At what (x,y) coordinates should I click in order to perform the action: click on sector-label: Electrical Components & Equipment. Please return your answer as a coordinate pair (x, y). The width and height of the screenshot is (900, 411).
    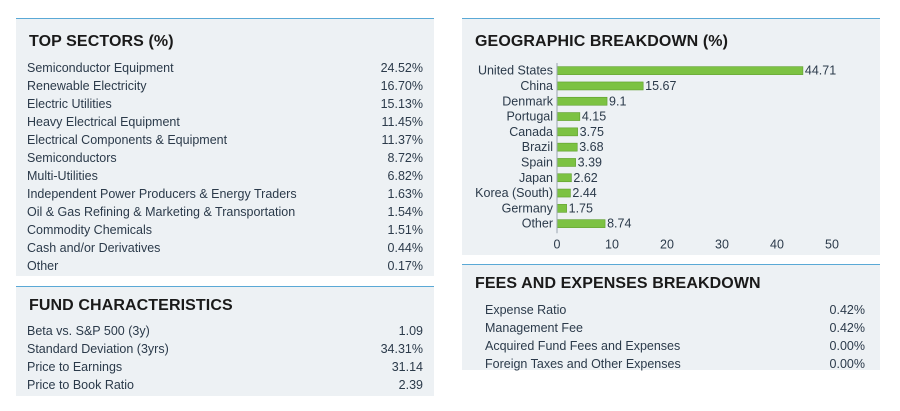
    Looking at the image, I should click on (127, 140).